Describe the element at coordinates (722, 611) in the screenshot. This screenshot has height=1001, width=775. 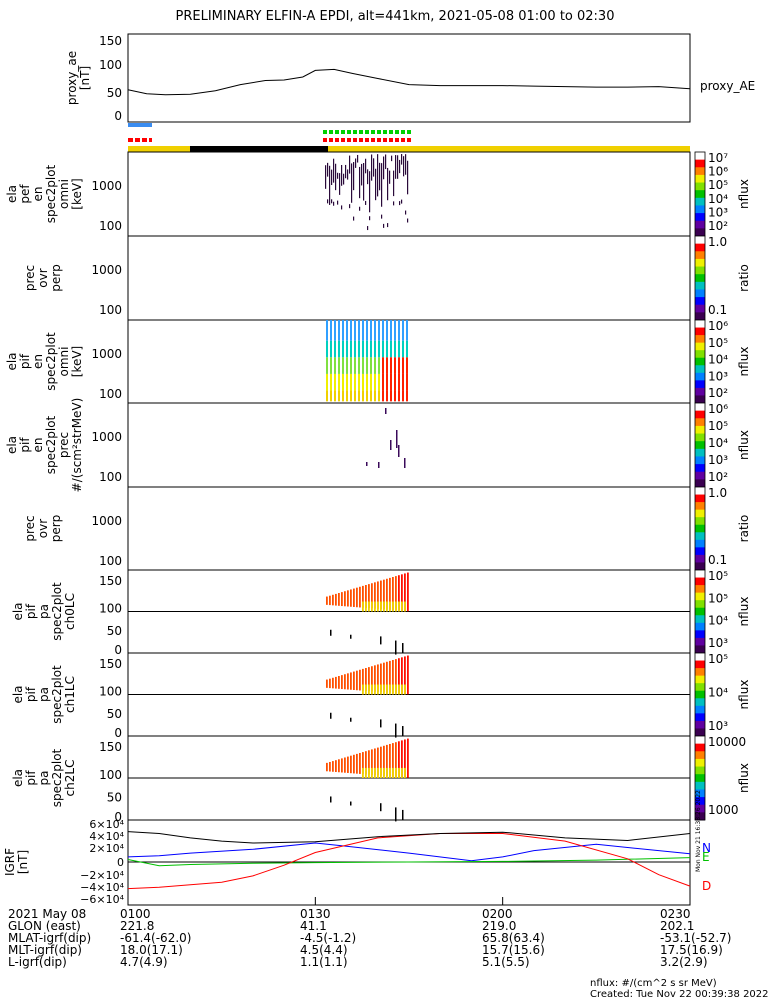
I see `colorbar-6: 10⁵ 10⁵ 10⁴ 10³ nflux` at that location.